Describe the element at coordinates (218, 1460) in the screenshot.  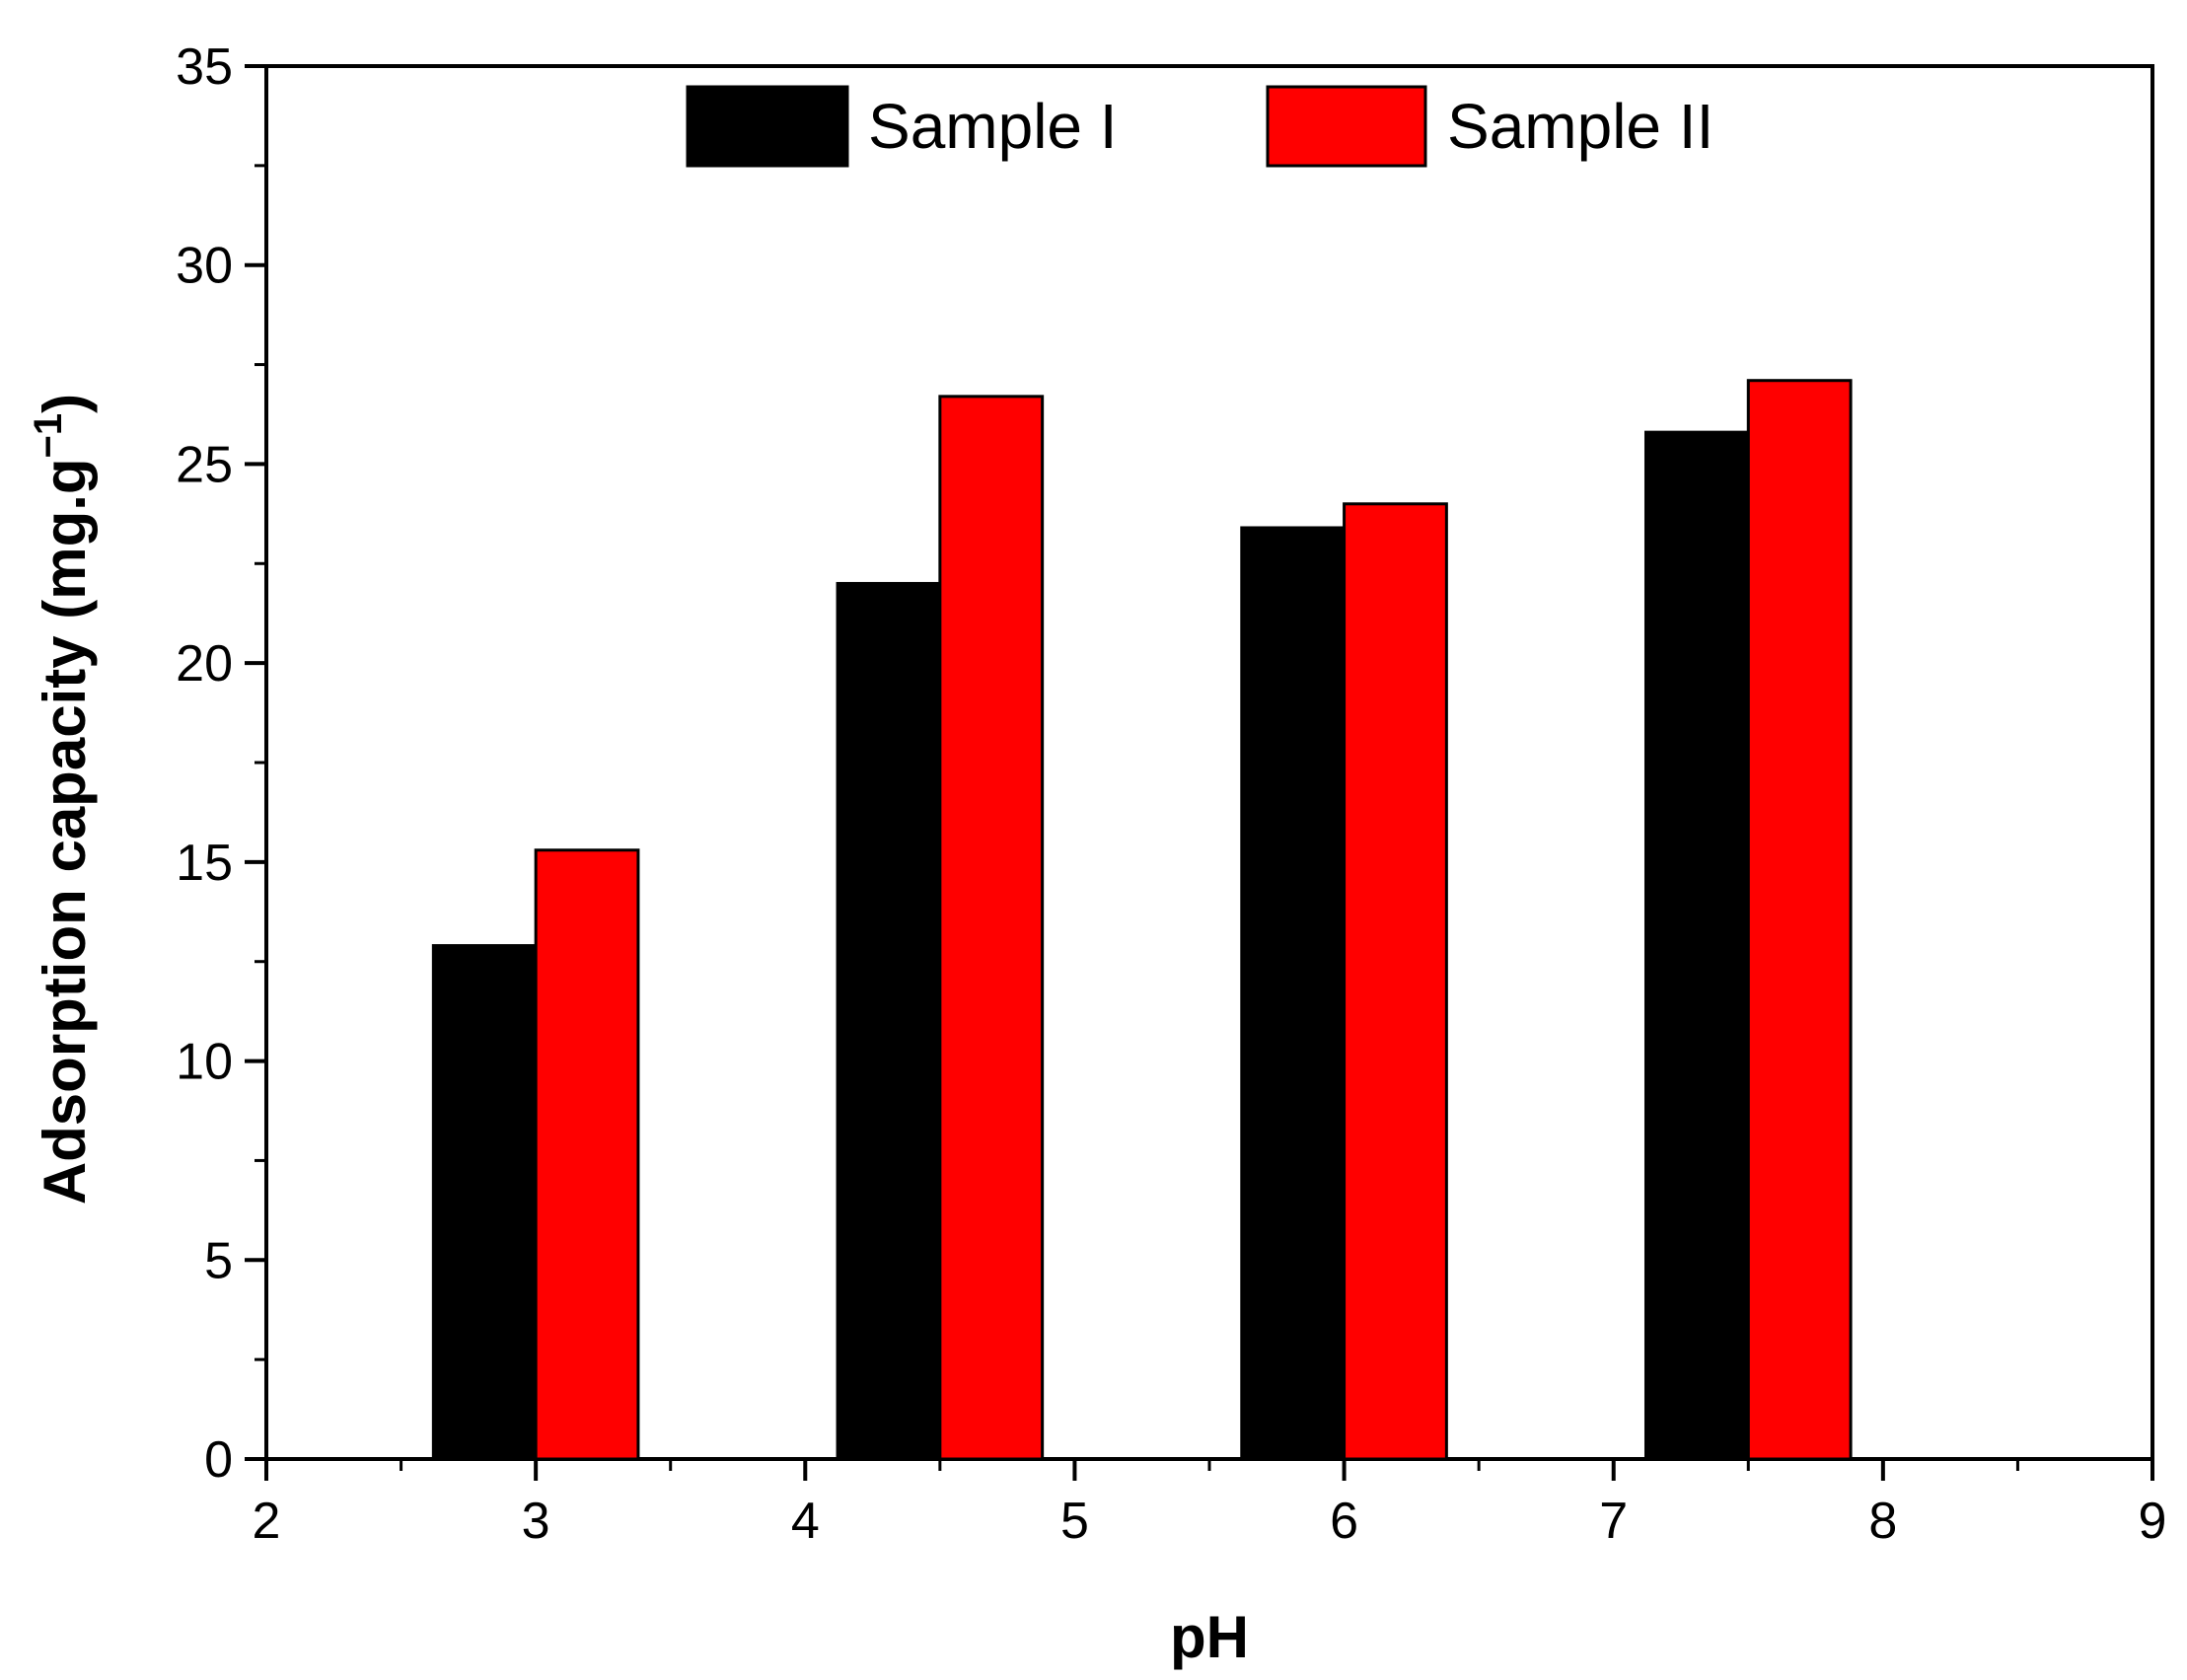
I see `y-tick-label: 0` at that location.